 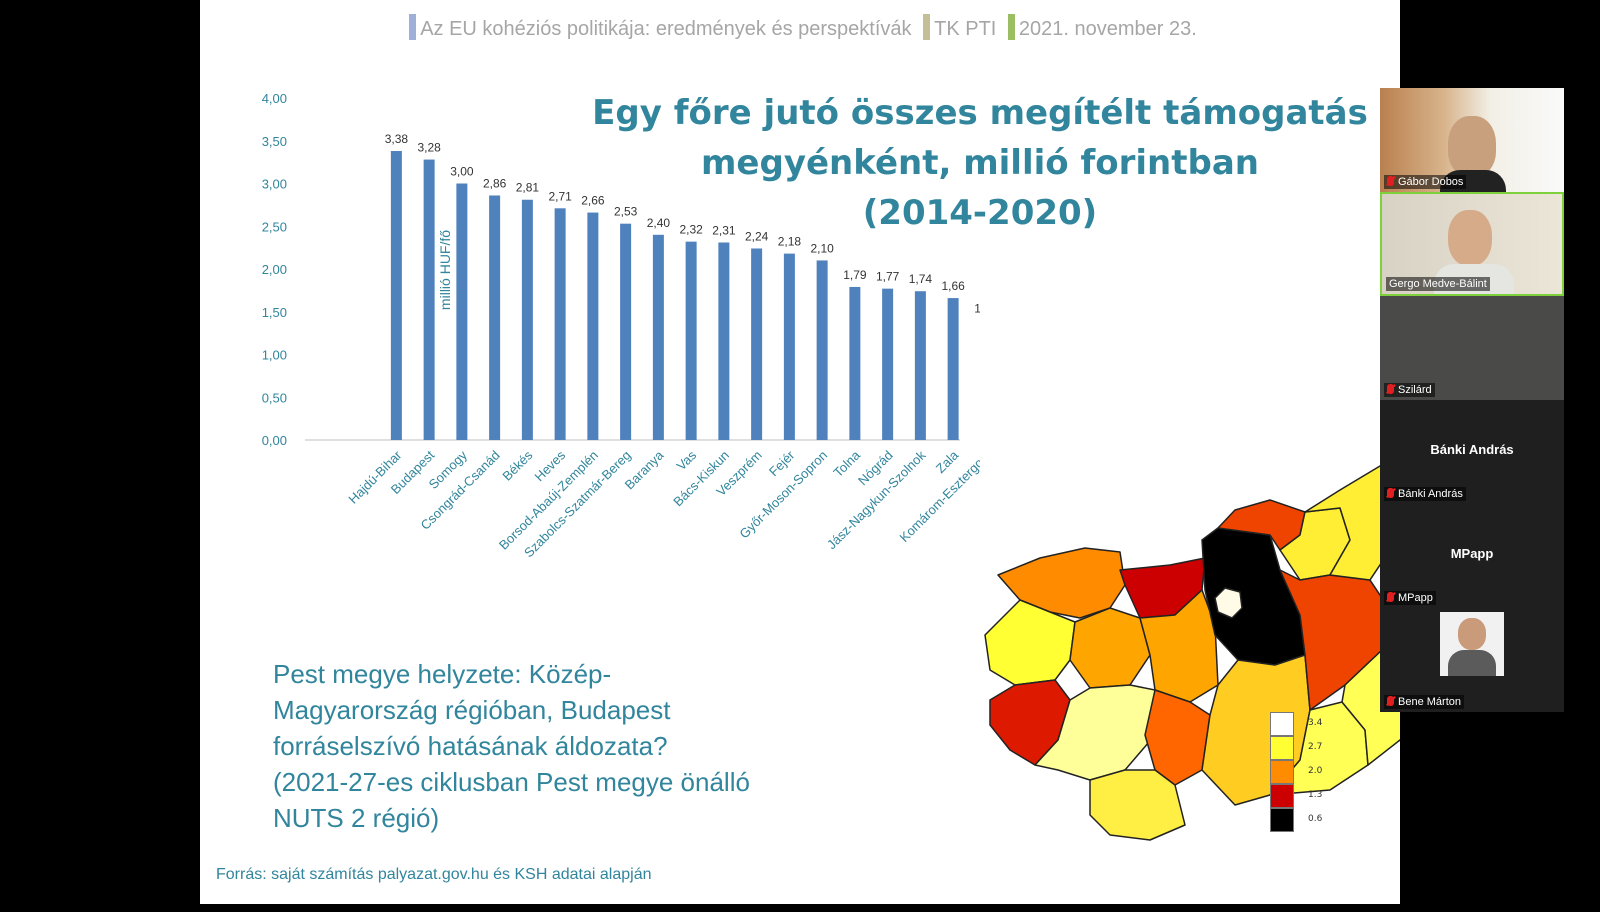 What do you see at coordinates (274, 184) in the screenshot?
I see `y-tick-label: 3,00` at bounding box center [274, 184].